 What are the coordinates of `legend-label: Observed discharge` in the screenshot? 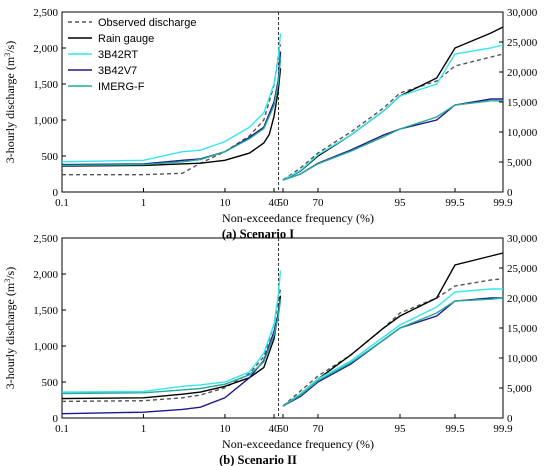 It's located at (147, 23).